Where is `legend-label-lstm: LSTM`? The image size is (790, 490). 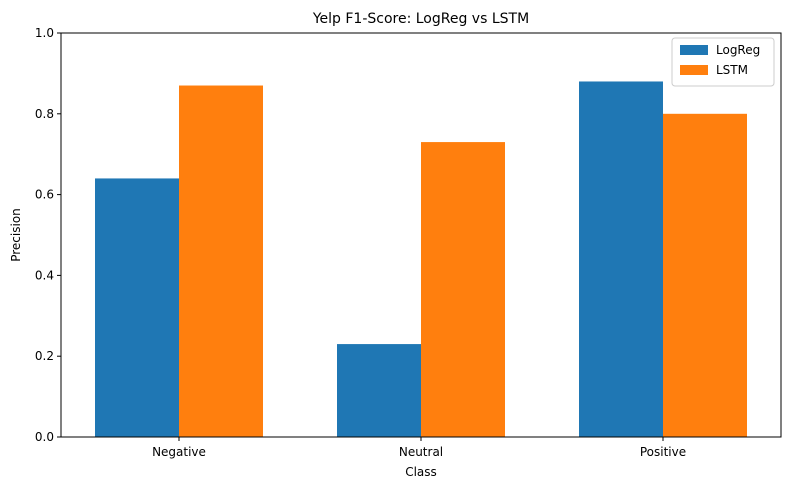 legend-label-lstm: LSTM is located at coordinates (732, 70).